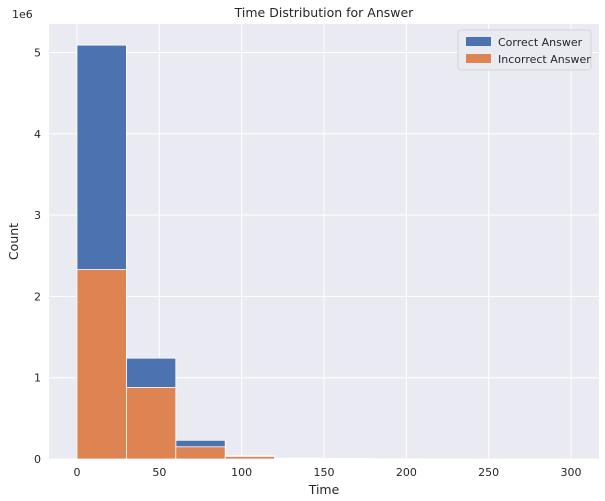 The image size is (605, 501). I want to click on y-axis-label: Count, so click(13, 241).